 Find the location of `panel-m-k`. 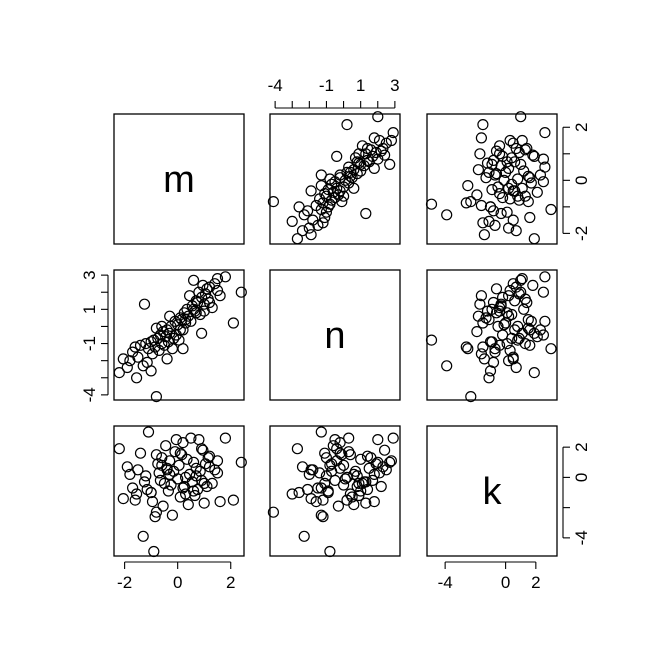

panel-m-k is located at coordinates (492, 179).